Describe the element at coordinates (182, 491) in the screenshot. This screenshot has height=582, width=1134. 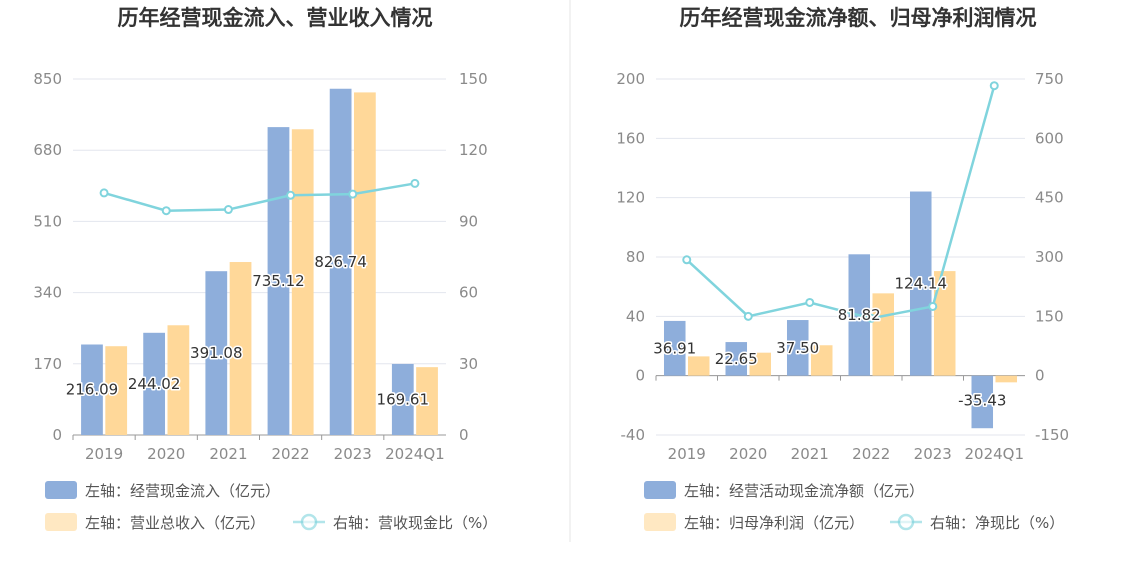
I see `legend-label-cash-inflow: 左轴：经营现金流入（亿元）` at that location.